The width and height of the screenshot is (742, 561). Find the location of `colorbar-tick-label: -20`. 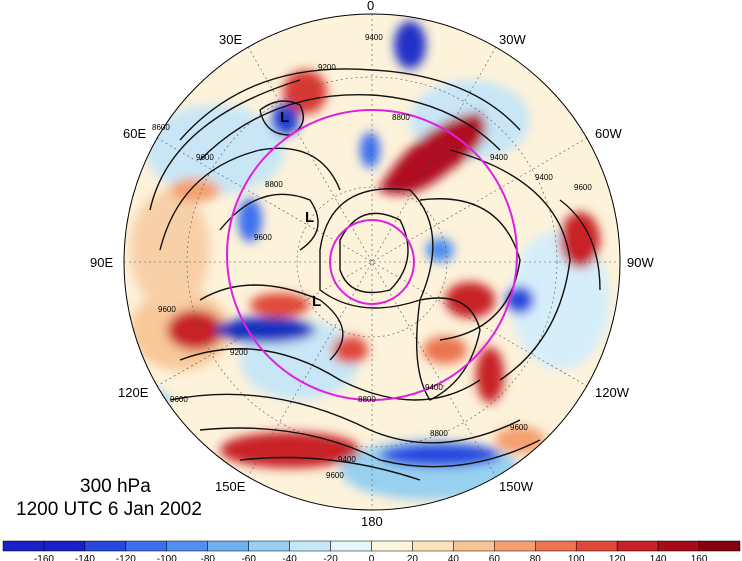

colorbar-tick-label: -20 is located at coordinates (330, 557).